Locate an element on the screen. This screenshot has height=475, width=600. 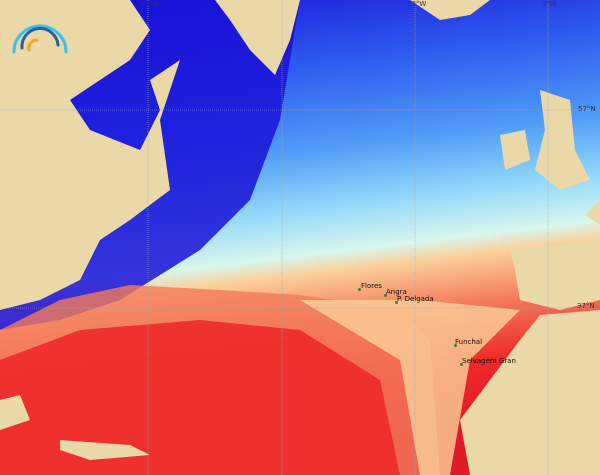
place-funchal: Funchal is located at coordinates (469, 342).